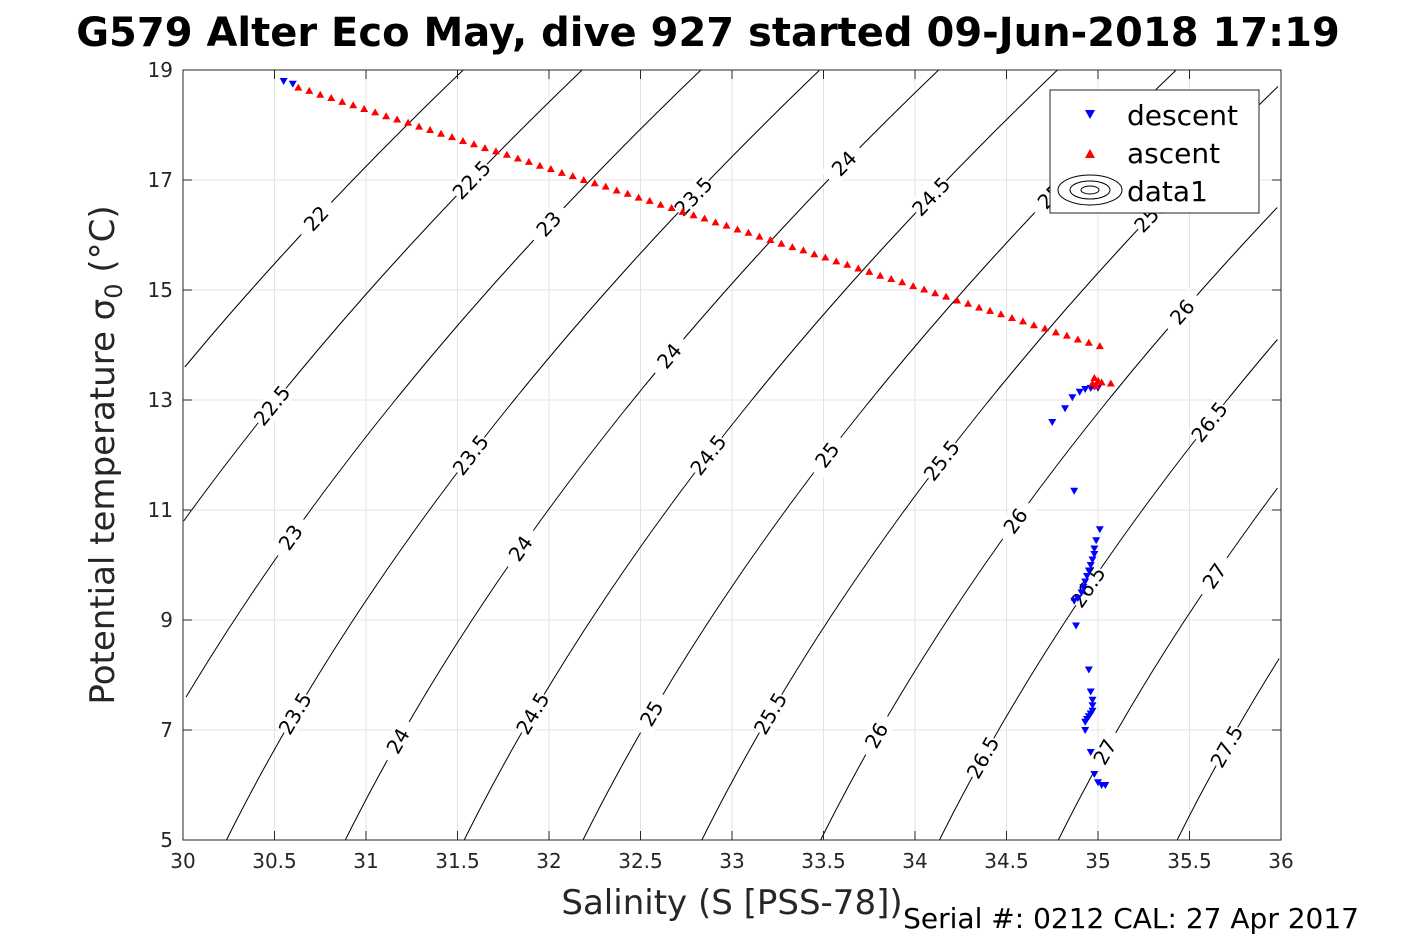 The width and height of the screenshot is (1417, 945). I want to click on legend: descent ascent data1, so click(1154, 151).